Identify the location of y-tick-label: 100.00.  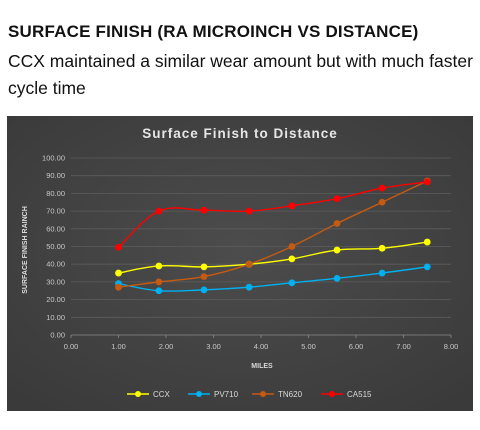
(53, 158).